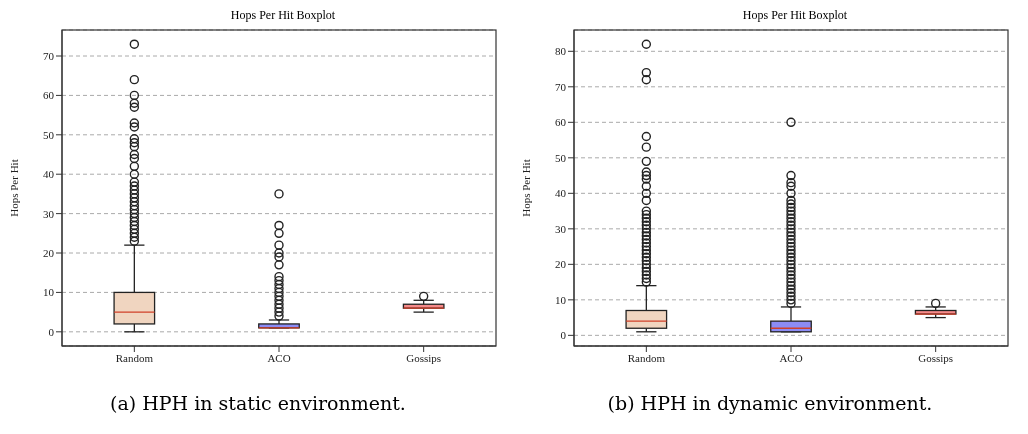  I want to click on y-tick-label: 80, so click(561, 51).